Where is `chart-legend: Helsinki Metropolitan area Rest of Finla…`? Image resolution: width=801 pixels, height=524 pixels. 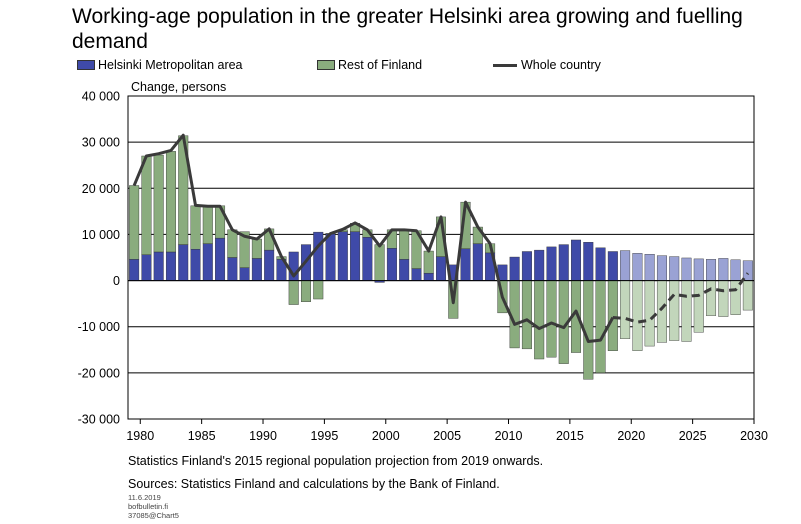
chart-legend: Helsinki Metropolitan area Rest of Finla… is located at coordinates (432, 67).